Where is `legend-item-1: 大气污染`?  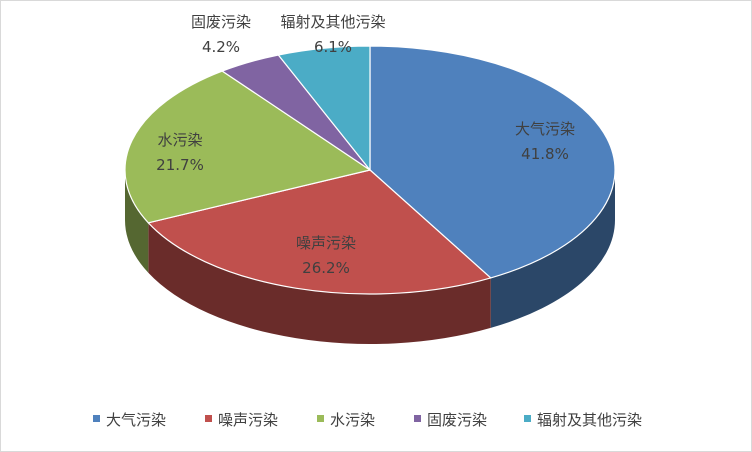
legend-item-1: 大气污染 is located at coordinates (136, 420).